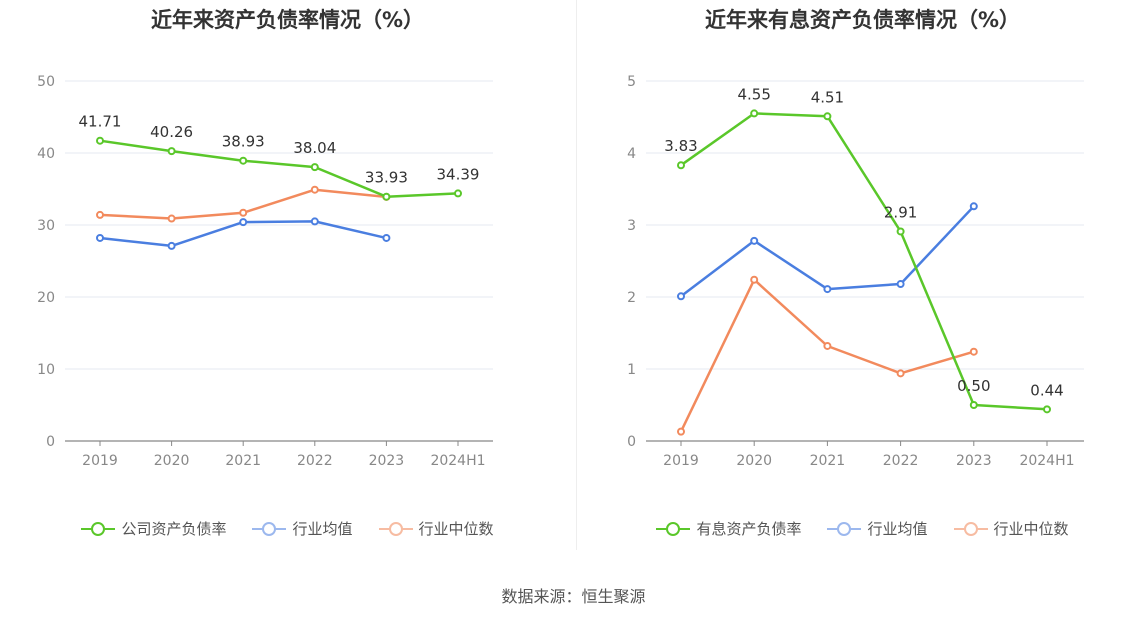 This screenshot has height=619, width=1147. I want to click on data-label: 0.44, so click(1046, 390).